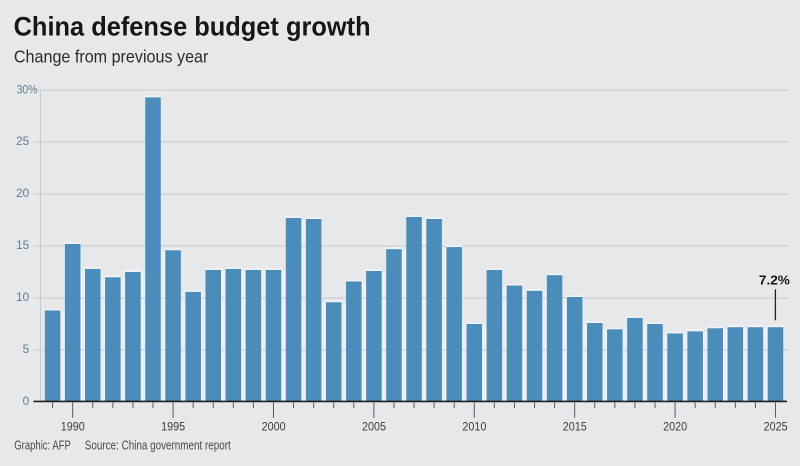  What do you see at coordinates (27, 89) in the screenshot?
I see `svg-text: 30%` at bounding box center [27, 89].